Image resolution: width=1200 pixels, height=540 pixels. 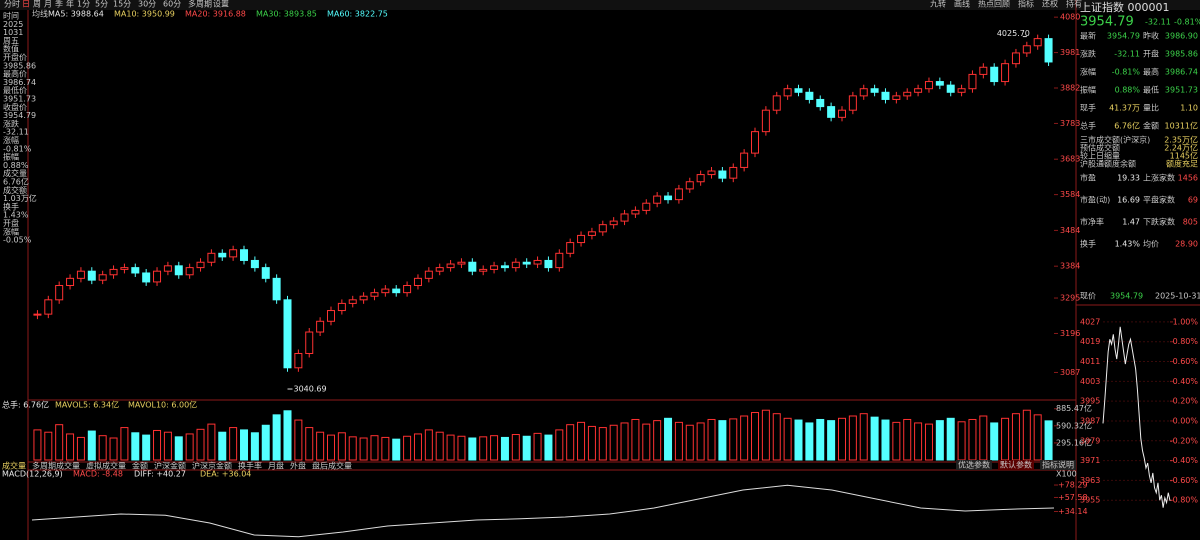 I want to click on indicator-tab: 虚拟成交量, so click(x=106, y=466).